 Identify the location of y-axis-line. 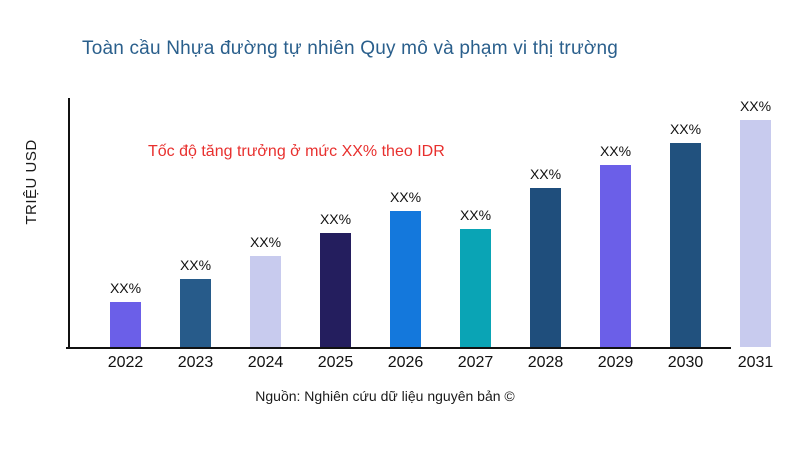
(69, 223).